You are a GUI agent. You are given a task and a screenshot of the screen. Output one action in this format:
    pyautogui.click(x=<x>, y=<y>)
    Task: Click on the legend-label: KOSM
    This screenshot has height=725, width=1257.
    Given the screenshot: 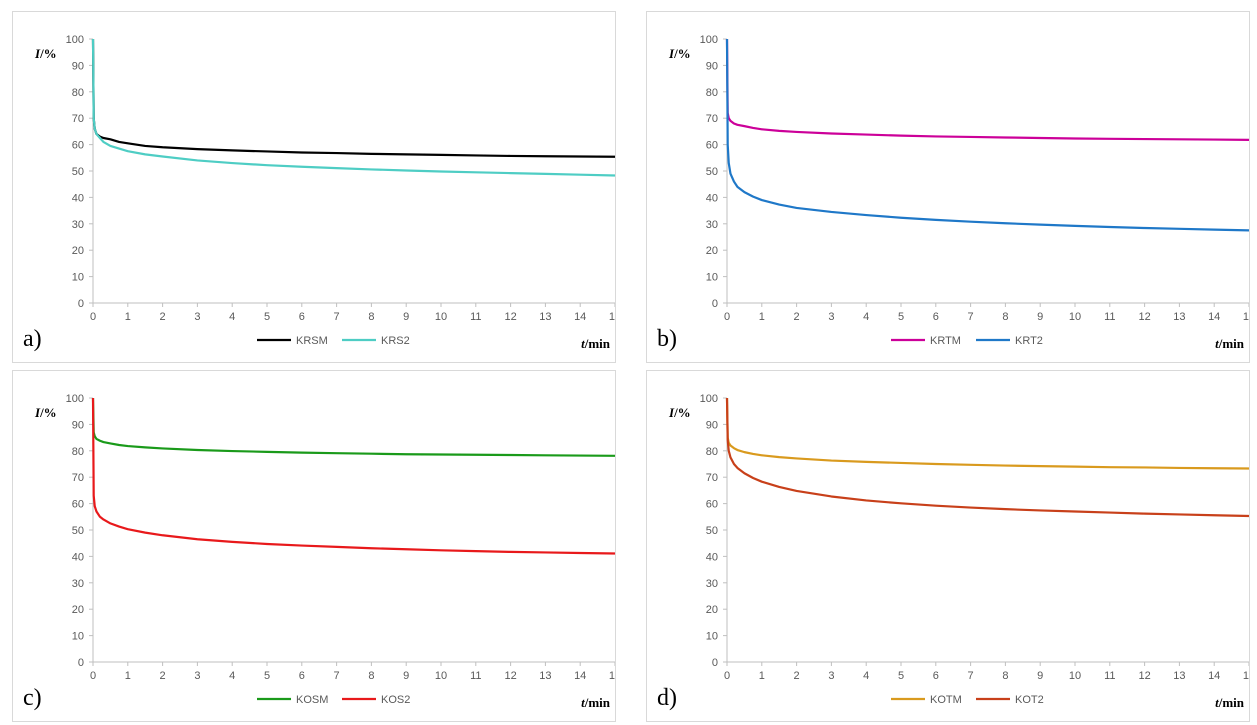 What is the action you would take?
    pyautogui.click(x=312, y=700)
    